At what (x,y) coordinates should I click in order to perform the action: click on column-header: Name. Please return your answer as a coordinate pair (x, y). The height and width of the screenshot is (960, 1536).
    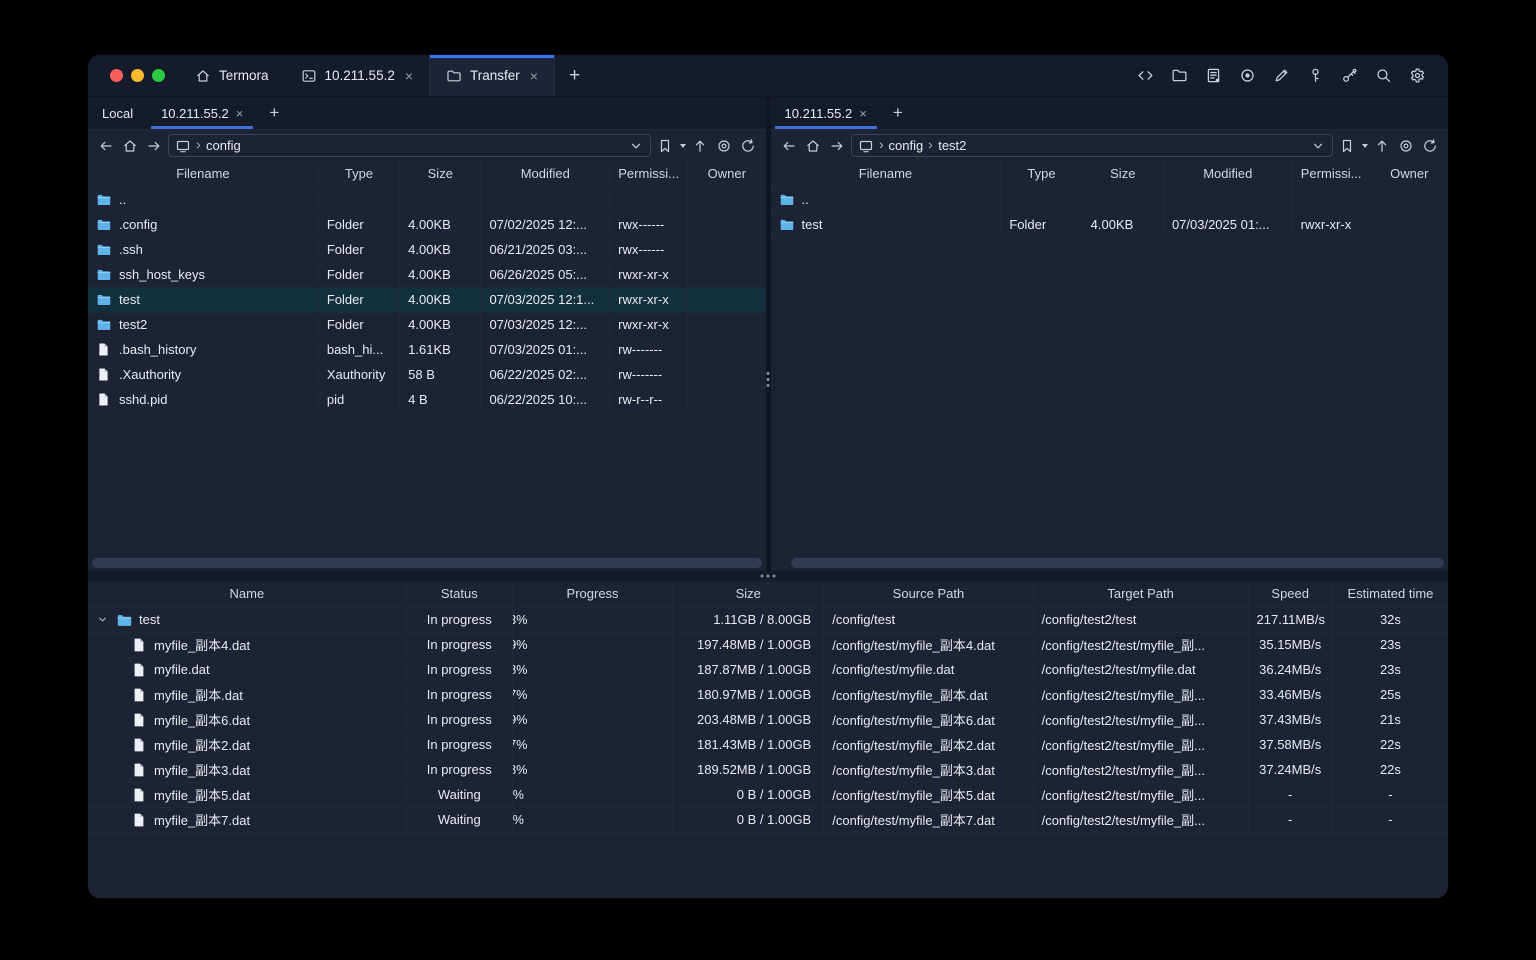
    Looking at the image, I should click on (247, 594).